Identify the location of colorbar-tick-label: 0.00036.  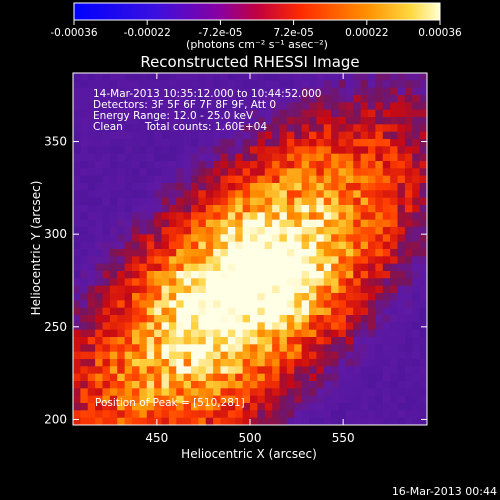
(440, 33).